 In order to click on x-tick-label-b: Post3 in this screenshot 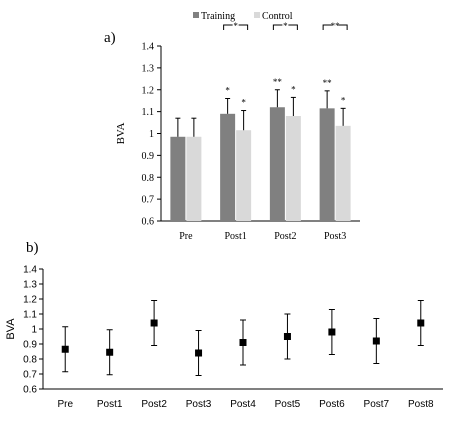, I will do `click(199, 404)`.